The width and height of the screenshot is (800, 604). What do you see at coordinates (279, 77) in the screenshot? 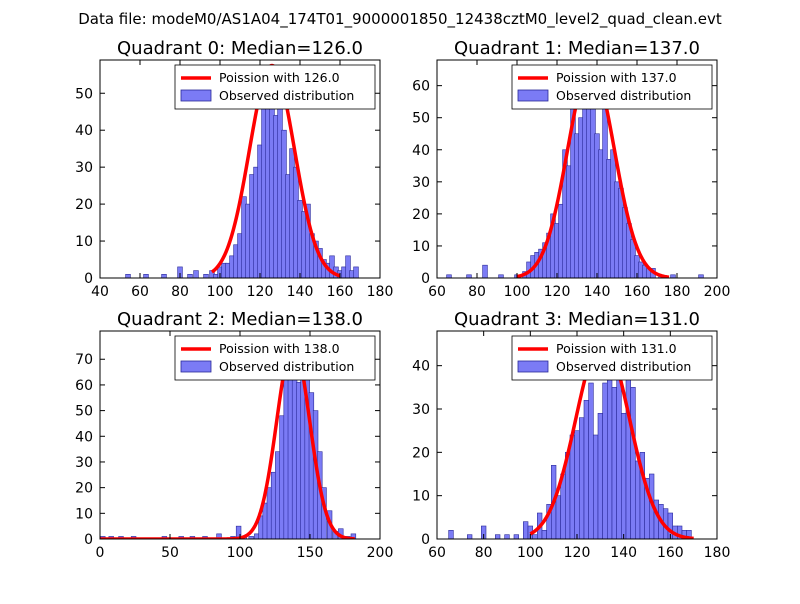
I see `legend-curve-label: Poission with 126.0` at bounding box center [279, 77].